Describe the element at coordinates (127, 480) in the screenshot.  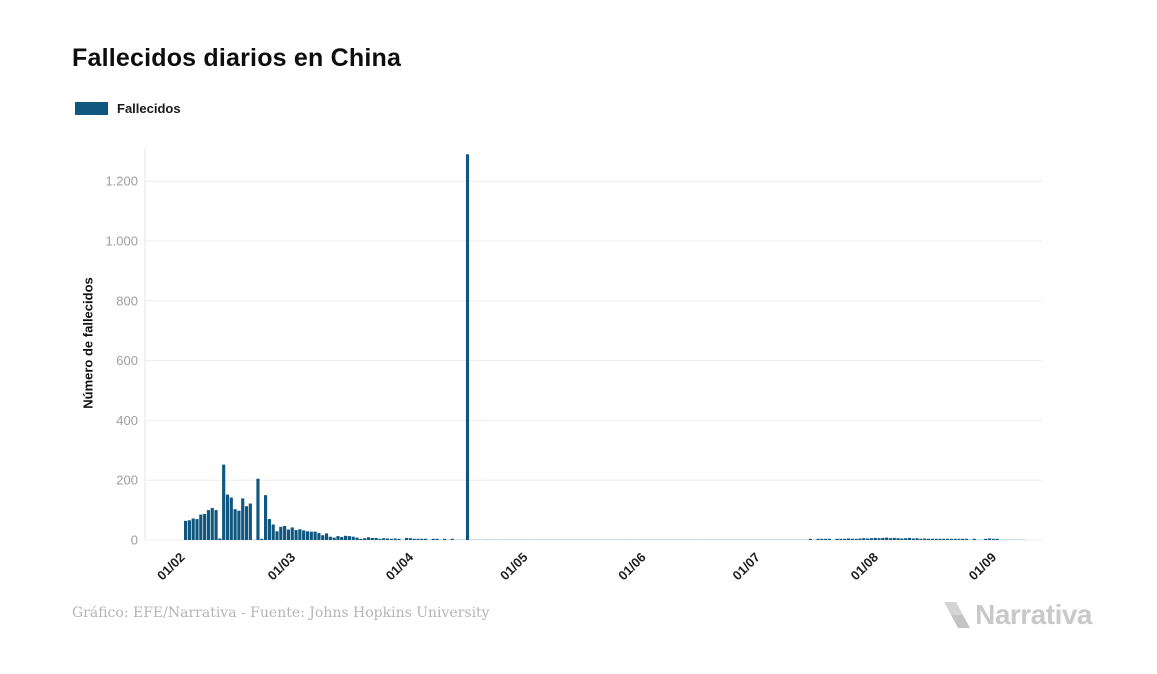
I see `y-tick-label: 200` at that location.